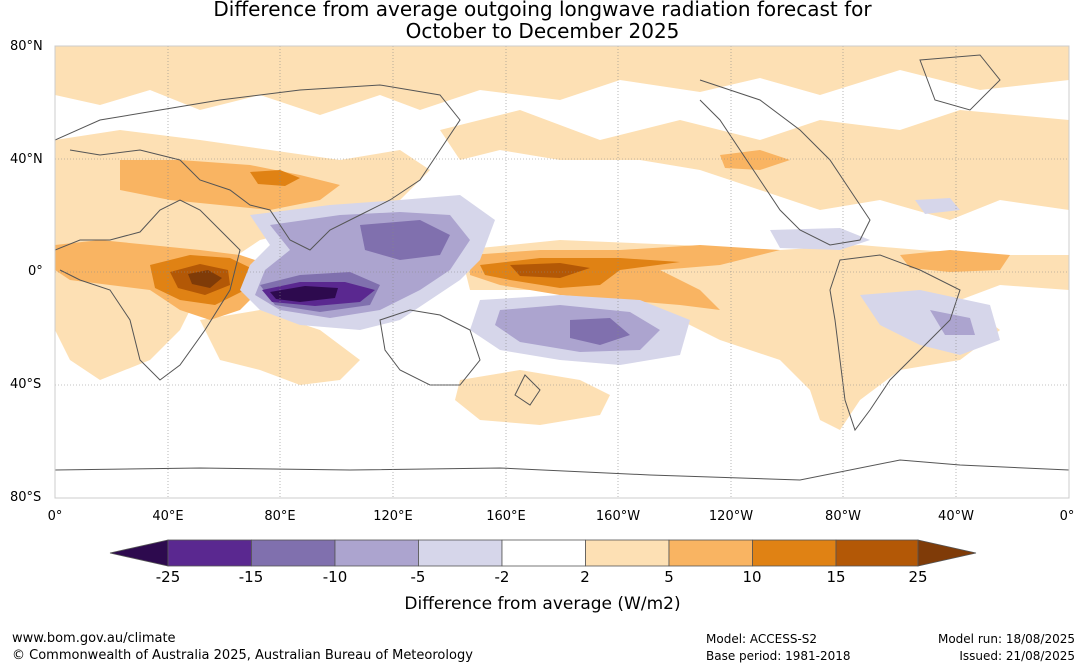 The image size is (1085, 667). What do you see at coordinates (956, 516) in the screenshot?
I see `lon-label: 40°W` at bounding box center [956, 516].